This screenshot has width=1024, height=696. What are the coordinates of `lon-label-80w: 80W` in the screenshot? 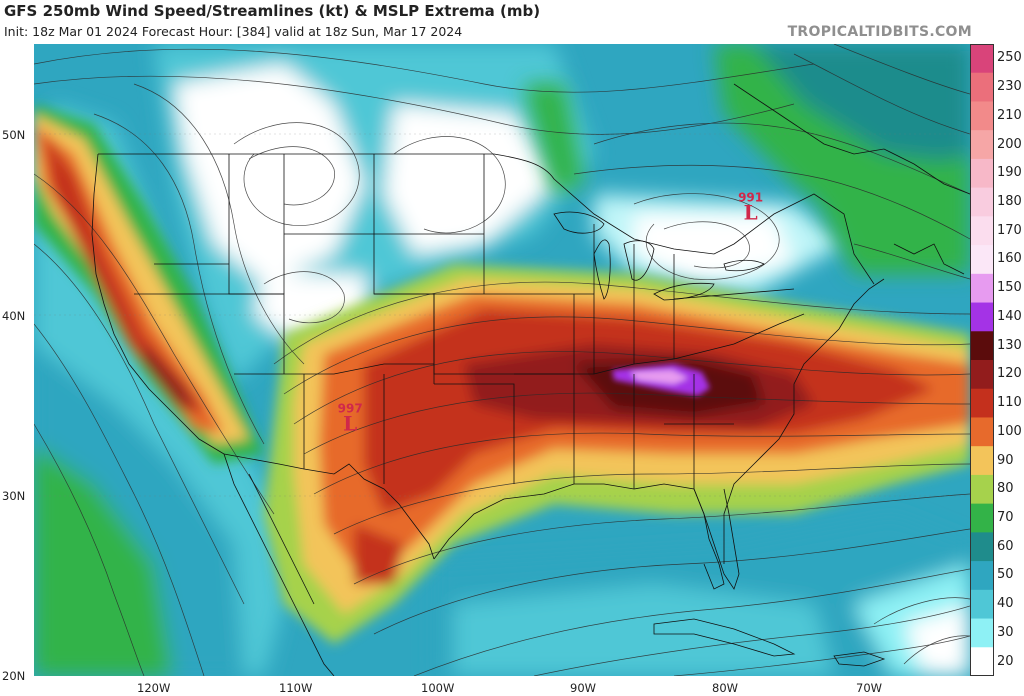 It's located at (725, 688).